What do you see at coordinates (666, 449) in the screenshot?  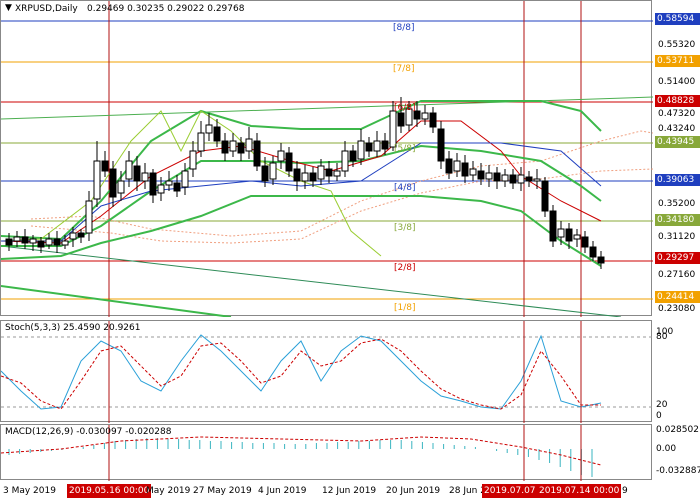 I see `macd-level-zero: 0.00` at bounding box center [666, 449].